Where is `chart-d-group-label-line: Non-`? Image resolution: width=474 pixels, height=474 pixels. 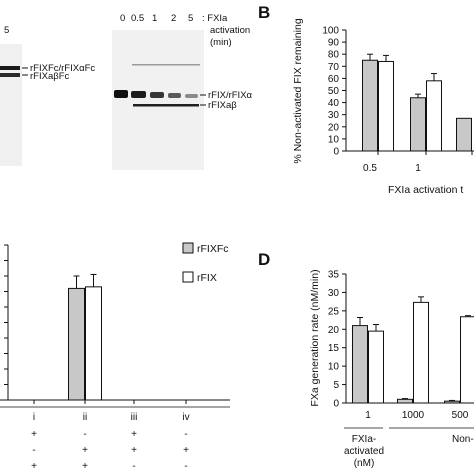
chart-d-group-label-line: Non- is located at coordinates (463, 439).